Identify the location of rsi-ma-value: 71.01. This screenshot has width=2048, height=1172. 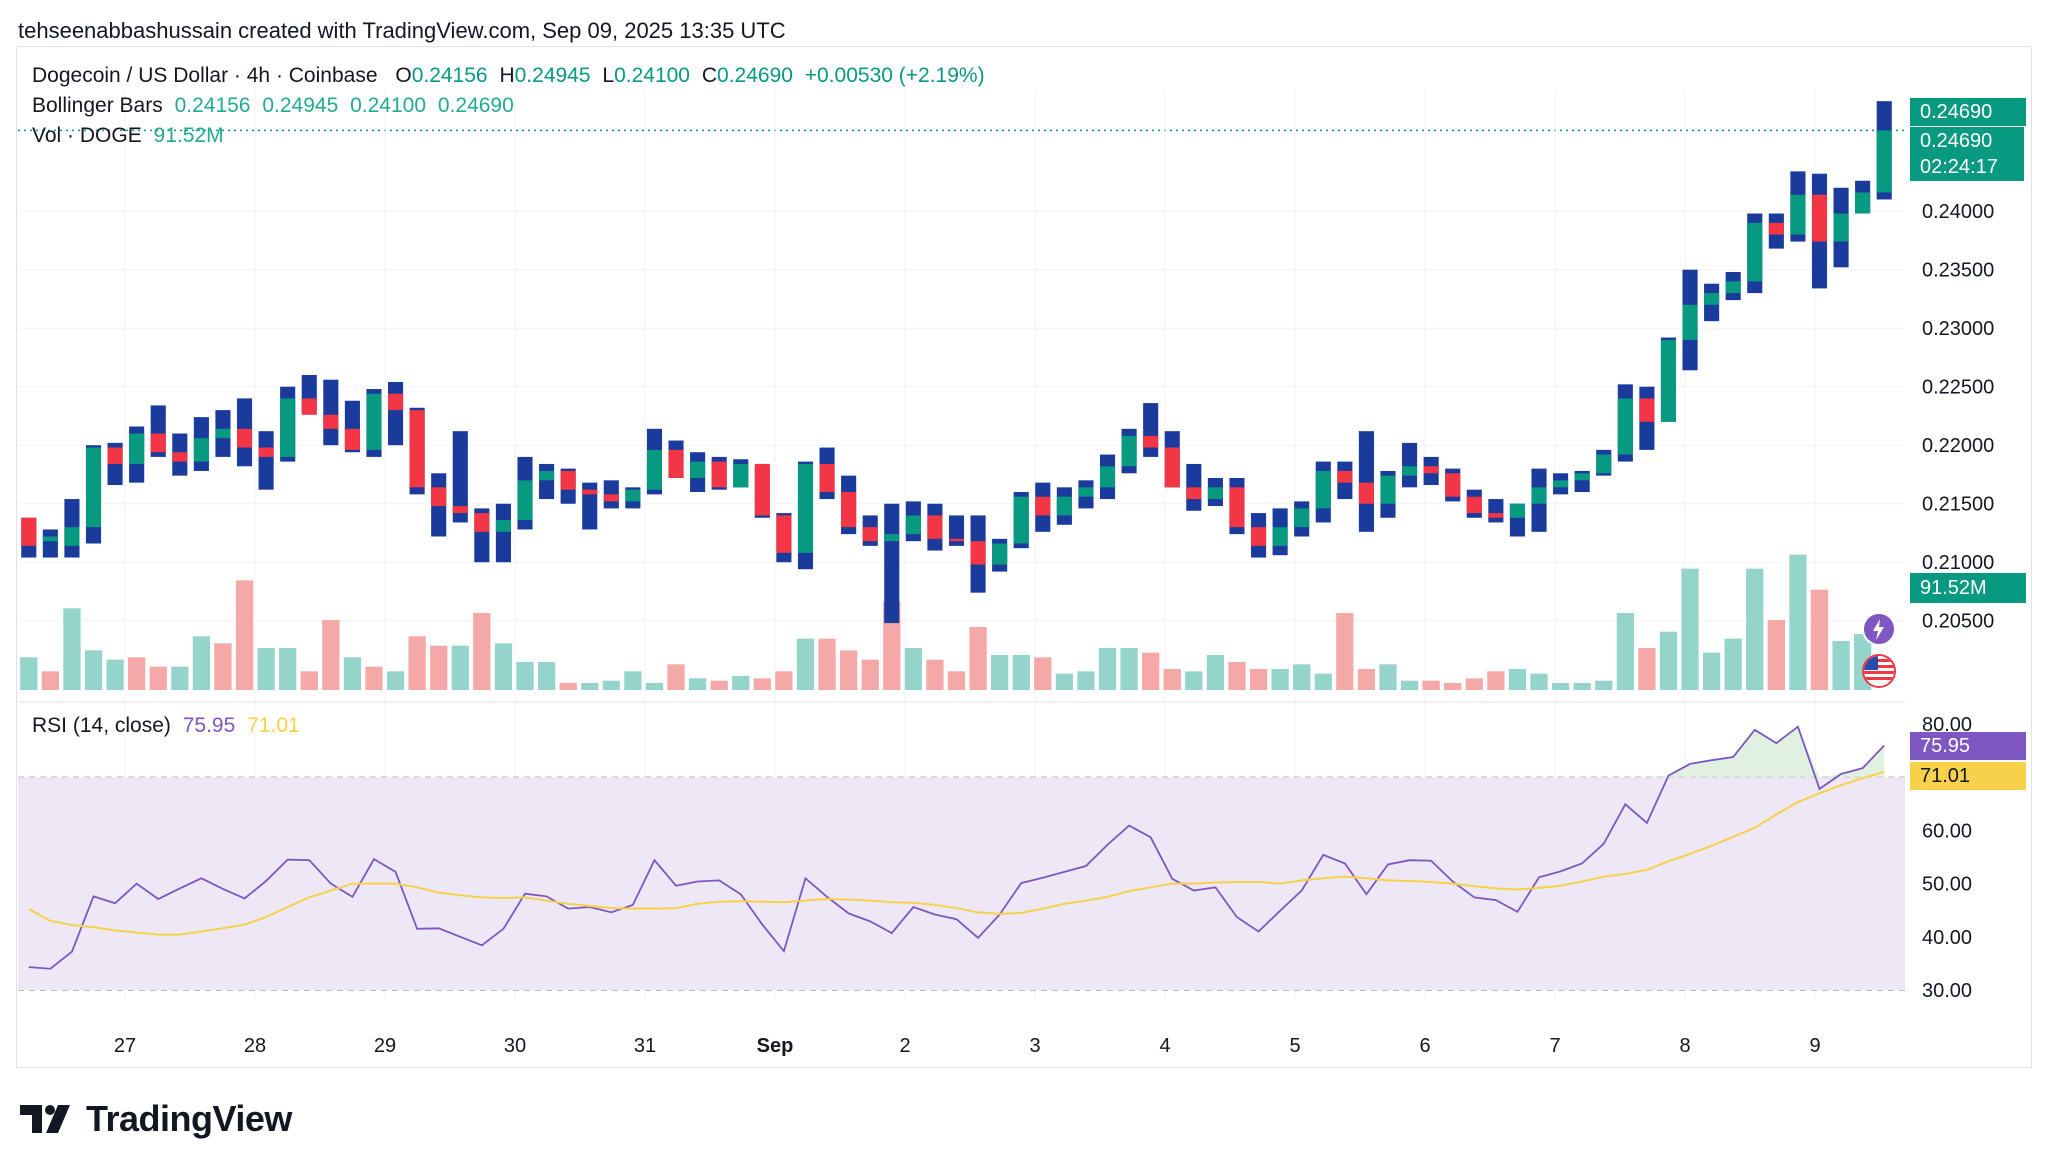
(273, 725).